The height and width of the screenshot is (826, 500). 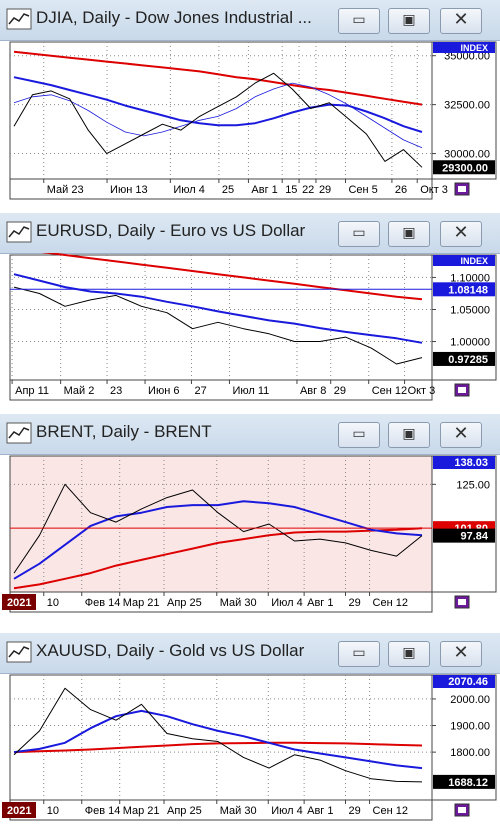 I want to click on current-price-label: 1688.12, so click(x=468, y=783).